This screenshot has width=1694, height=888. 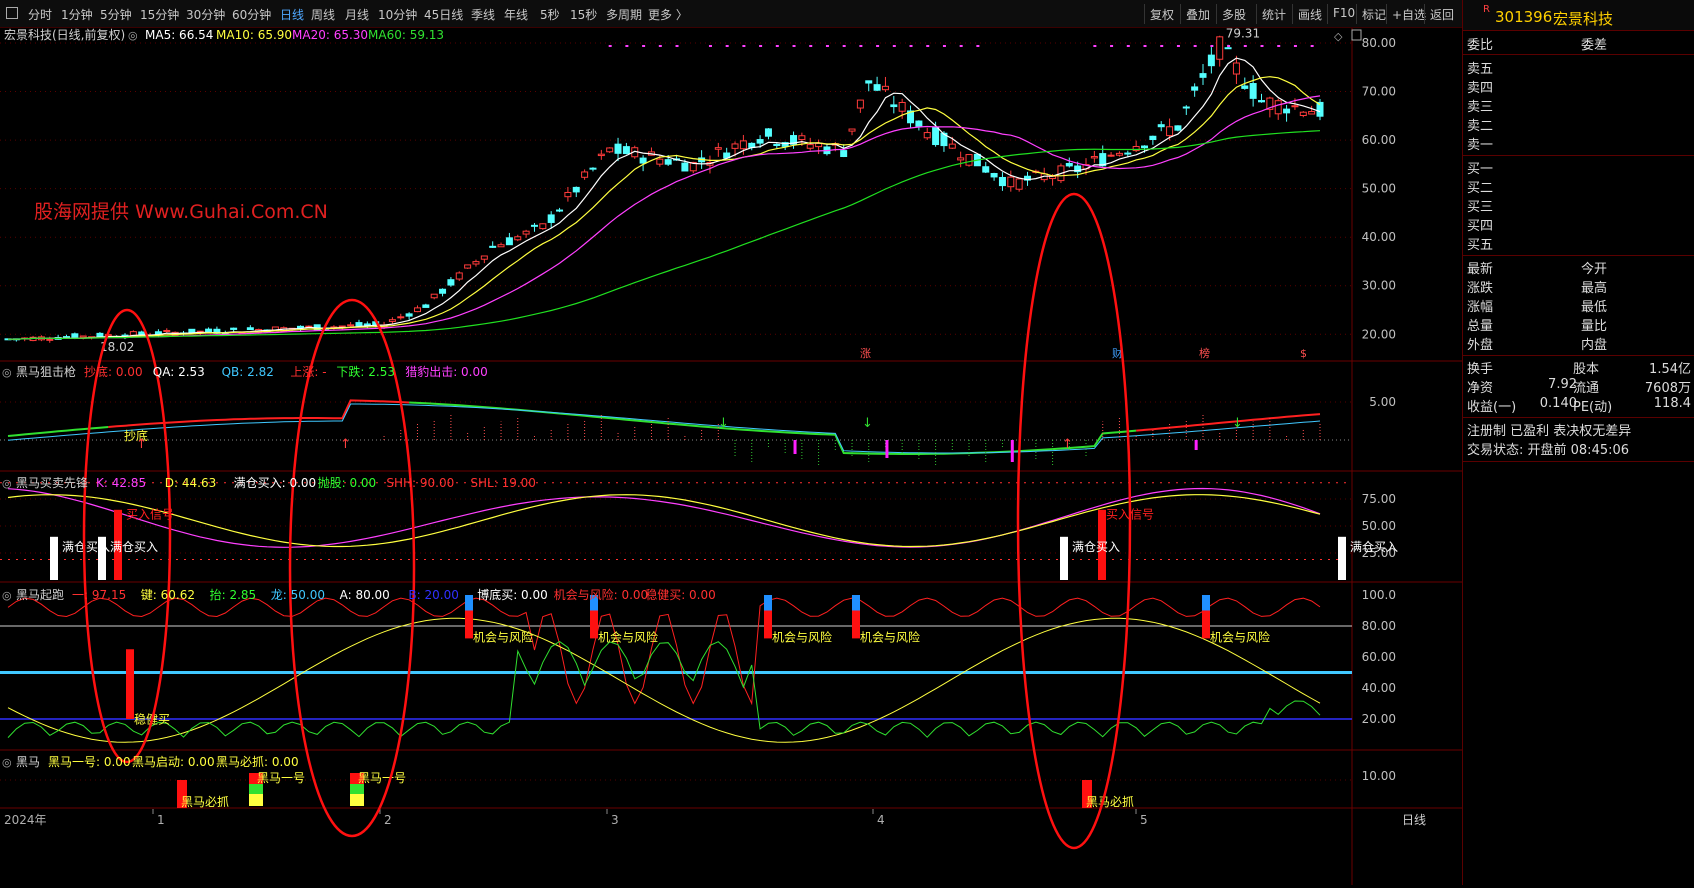 I want to click on diamond-icon: ◇, so click(x=1338, y=36).